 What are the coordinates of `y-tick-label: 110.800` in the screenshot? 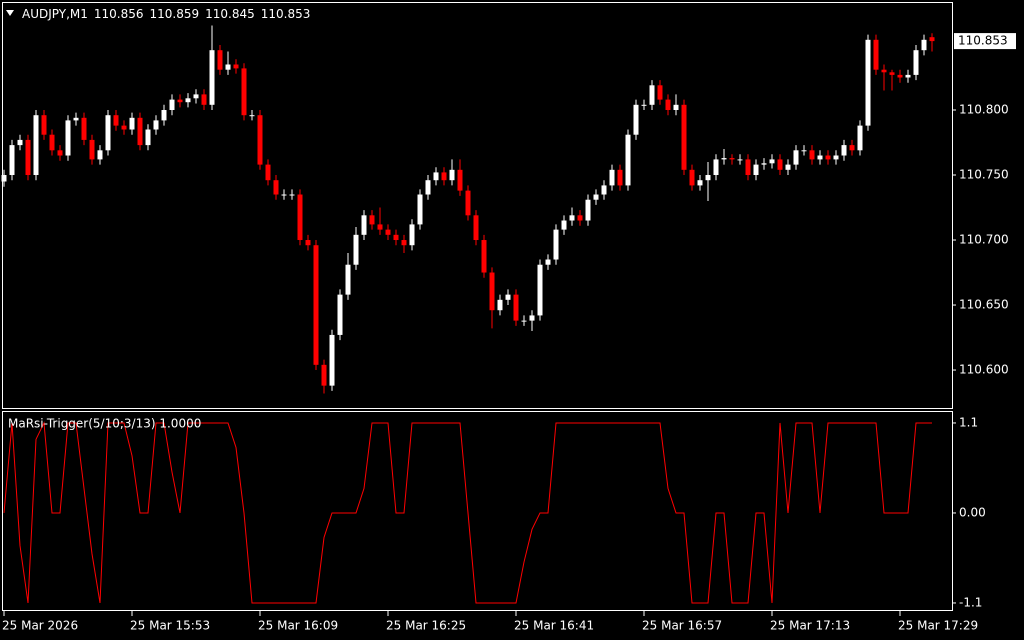 It's located at (984, 110).